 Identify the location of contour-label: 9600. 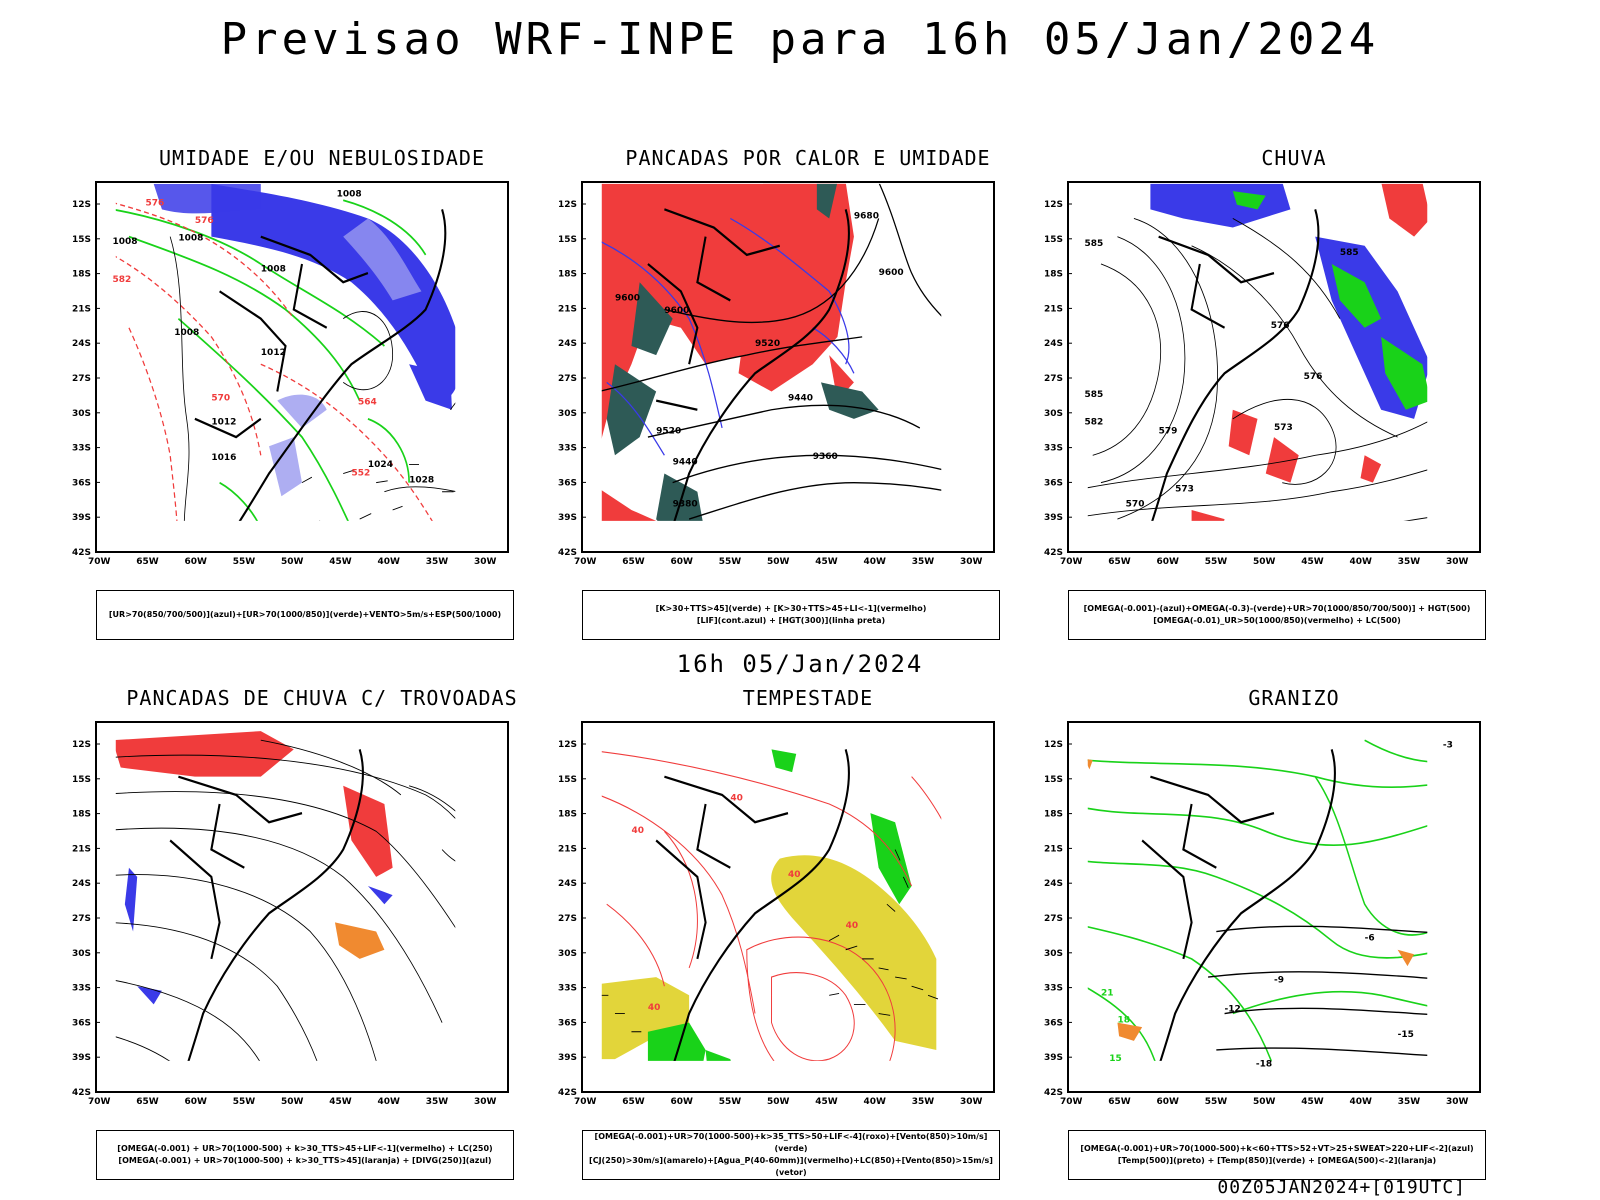
(676, 311).